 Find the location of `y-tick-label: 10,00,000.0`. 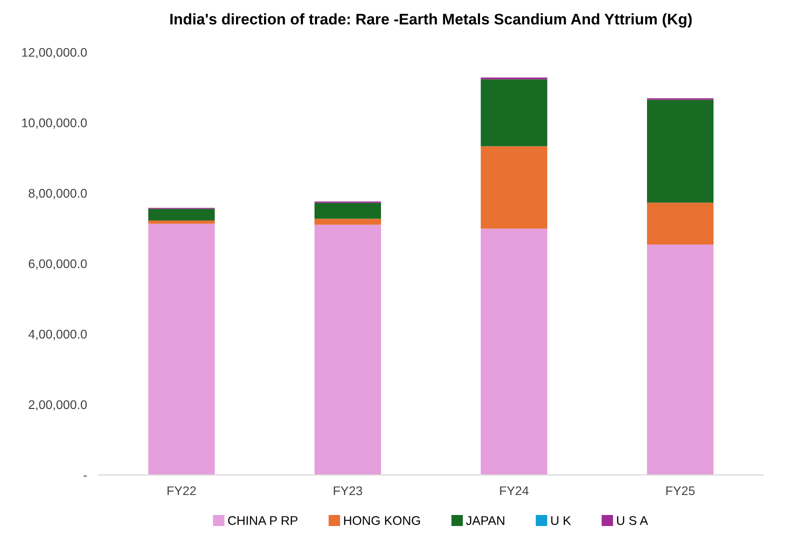

y-tick-label: 10,00,000.0 is located at coordinates (54, 123).